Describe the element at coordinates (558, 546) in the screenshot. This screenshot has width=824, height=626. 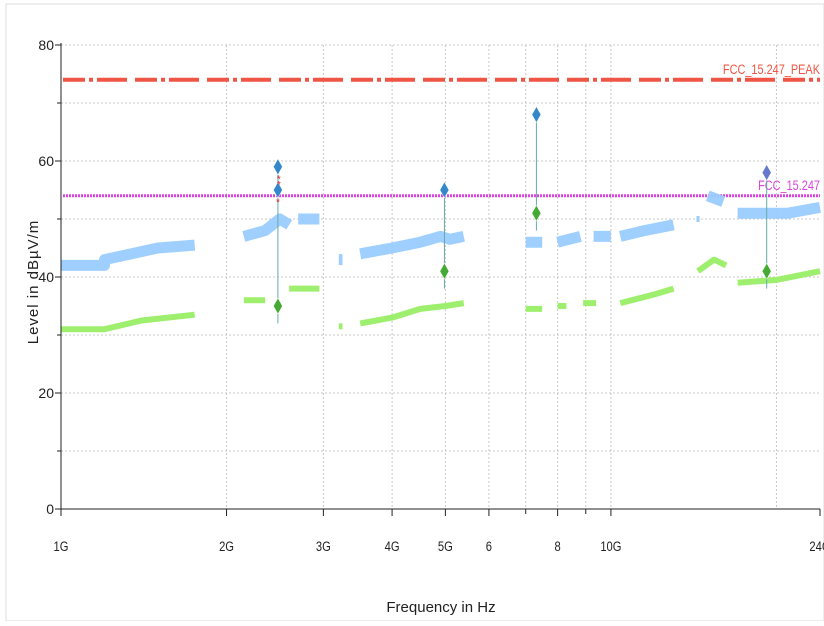
I see `x-tick-label: 8` at that location.